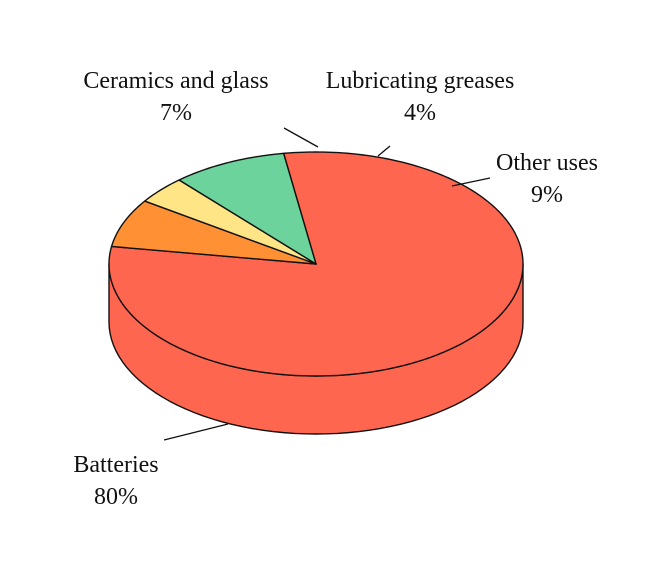 The image size is (650, 564). What do you see at coordinates (547, 195) in the screenshot?
I see `slice-value-other-uses: 9%` at bounding box center [547, 195].